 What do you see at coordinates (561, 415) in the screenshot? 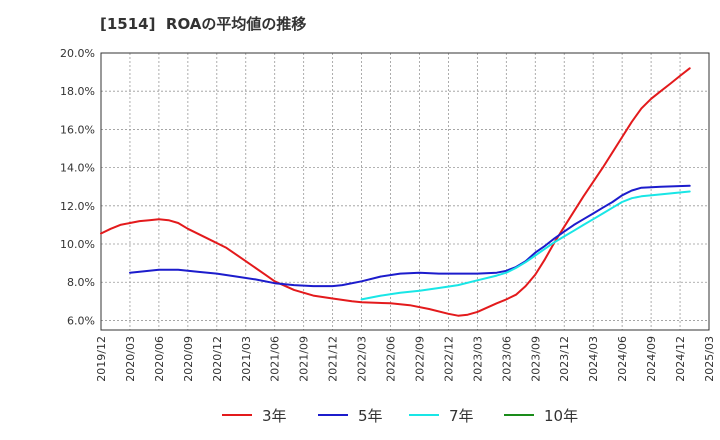
I see `legend-label: 10年` at bounding box center [561, 415].